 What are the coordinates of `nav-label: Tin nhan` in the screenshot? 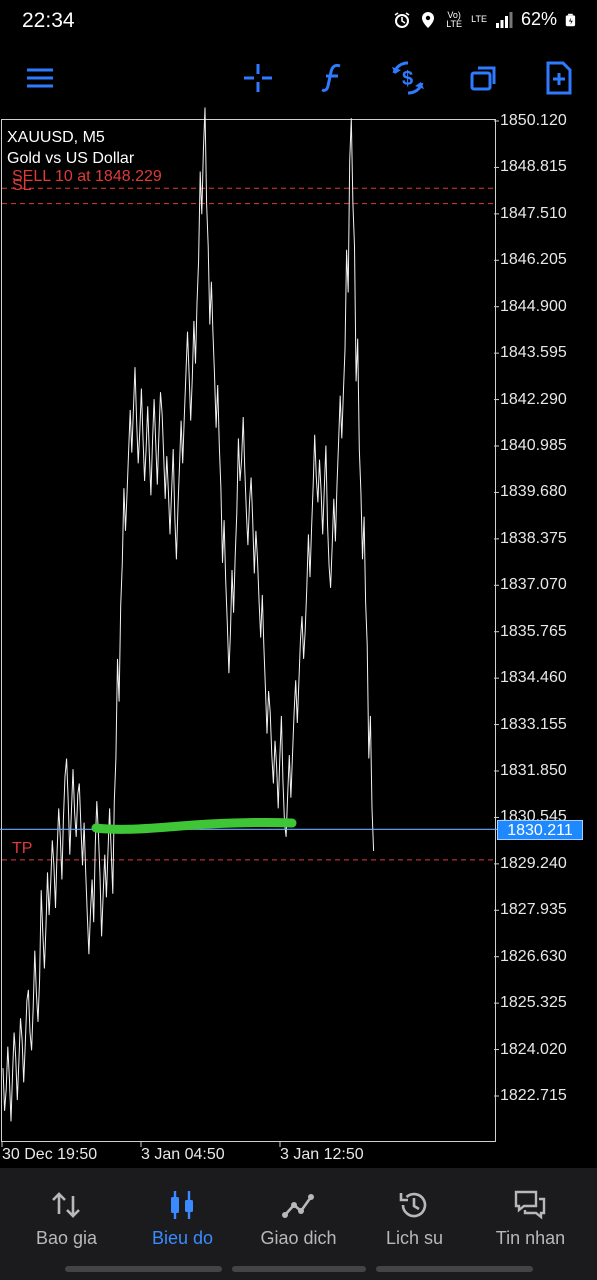 It's located at (530, 1238).